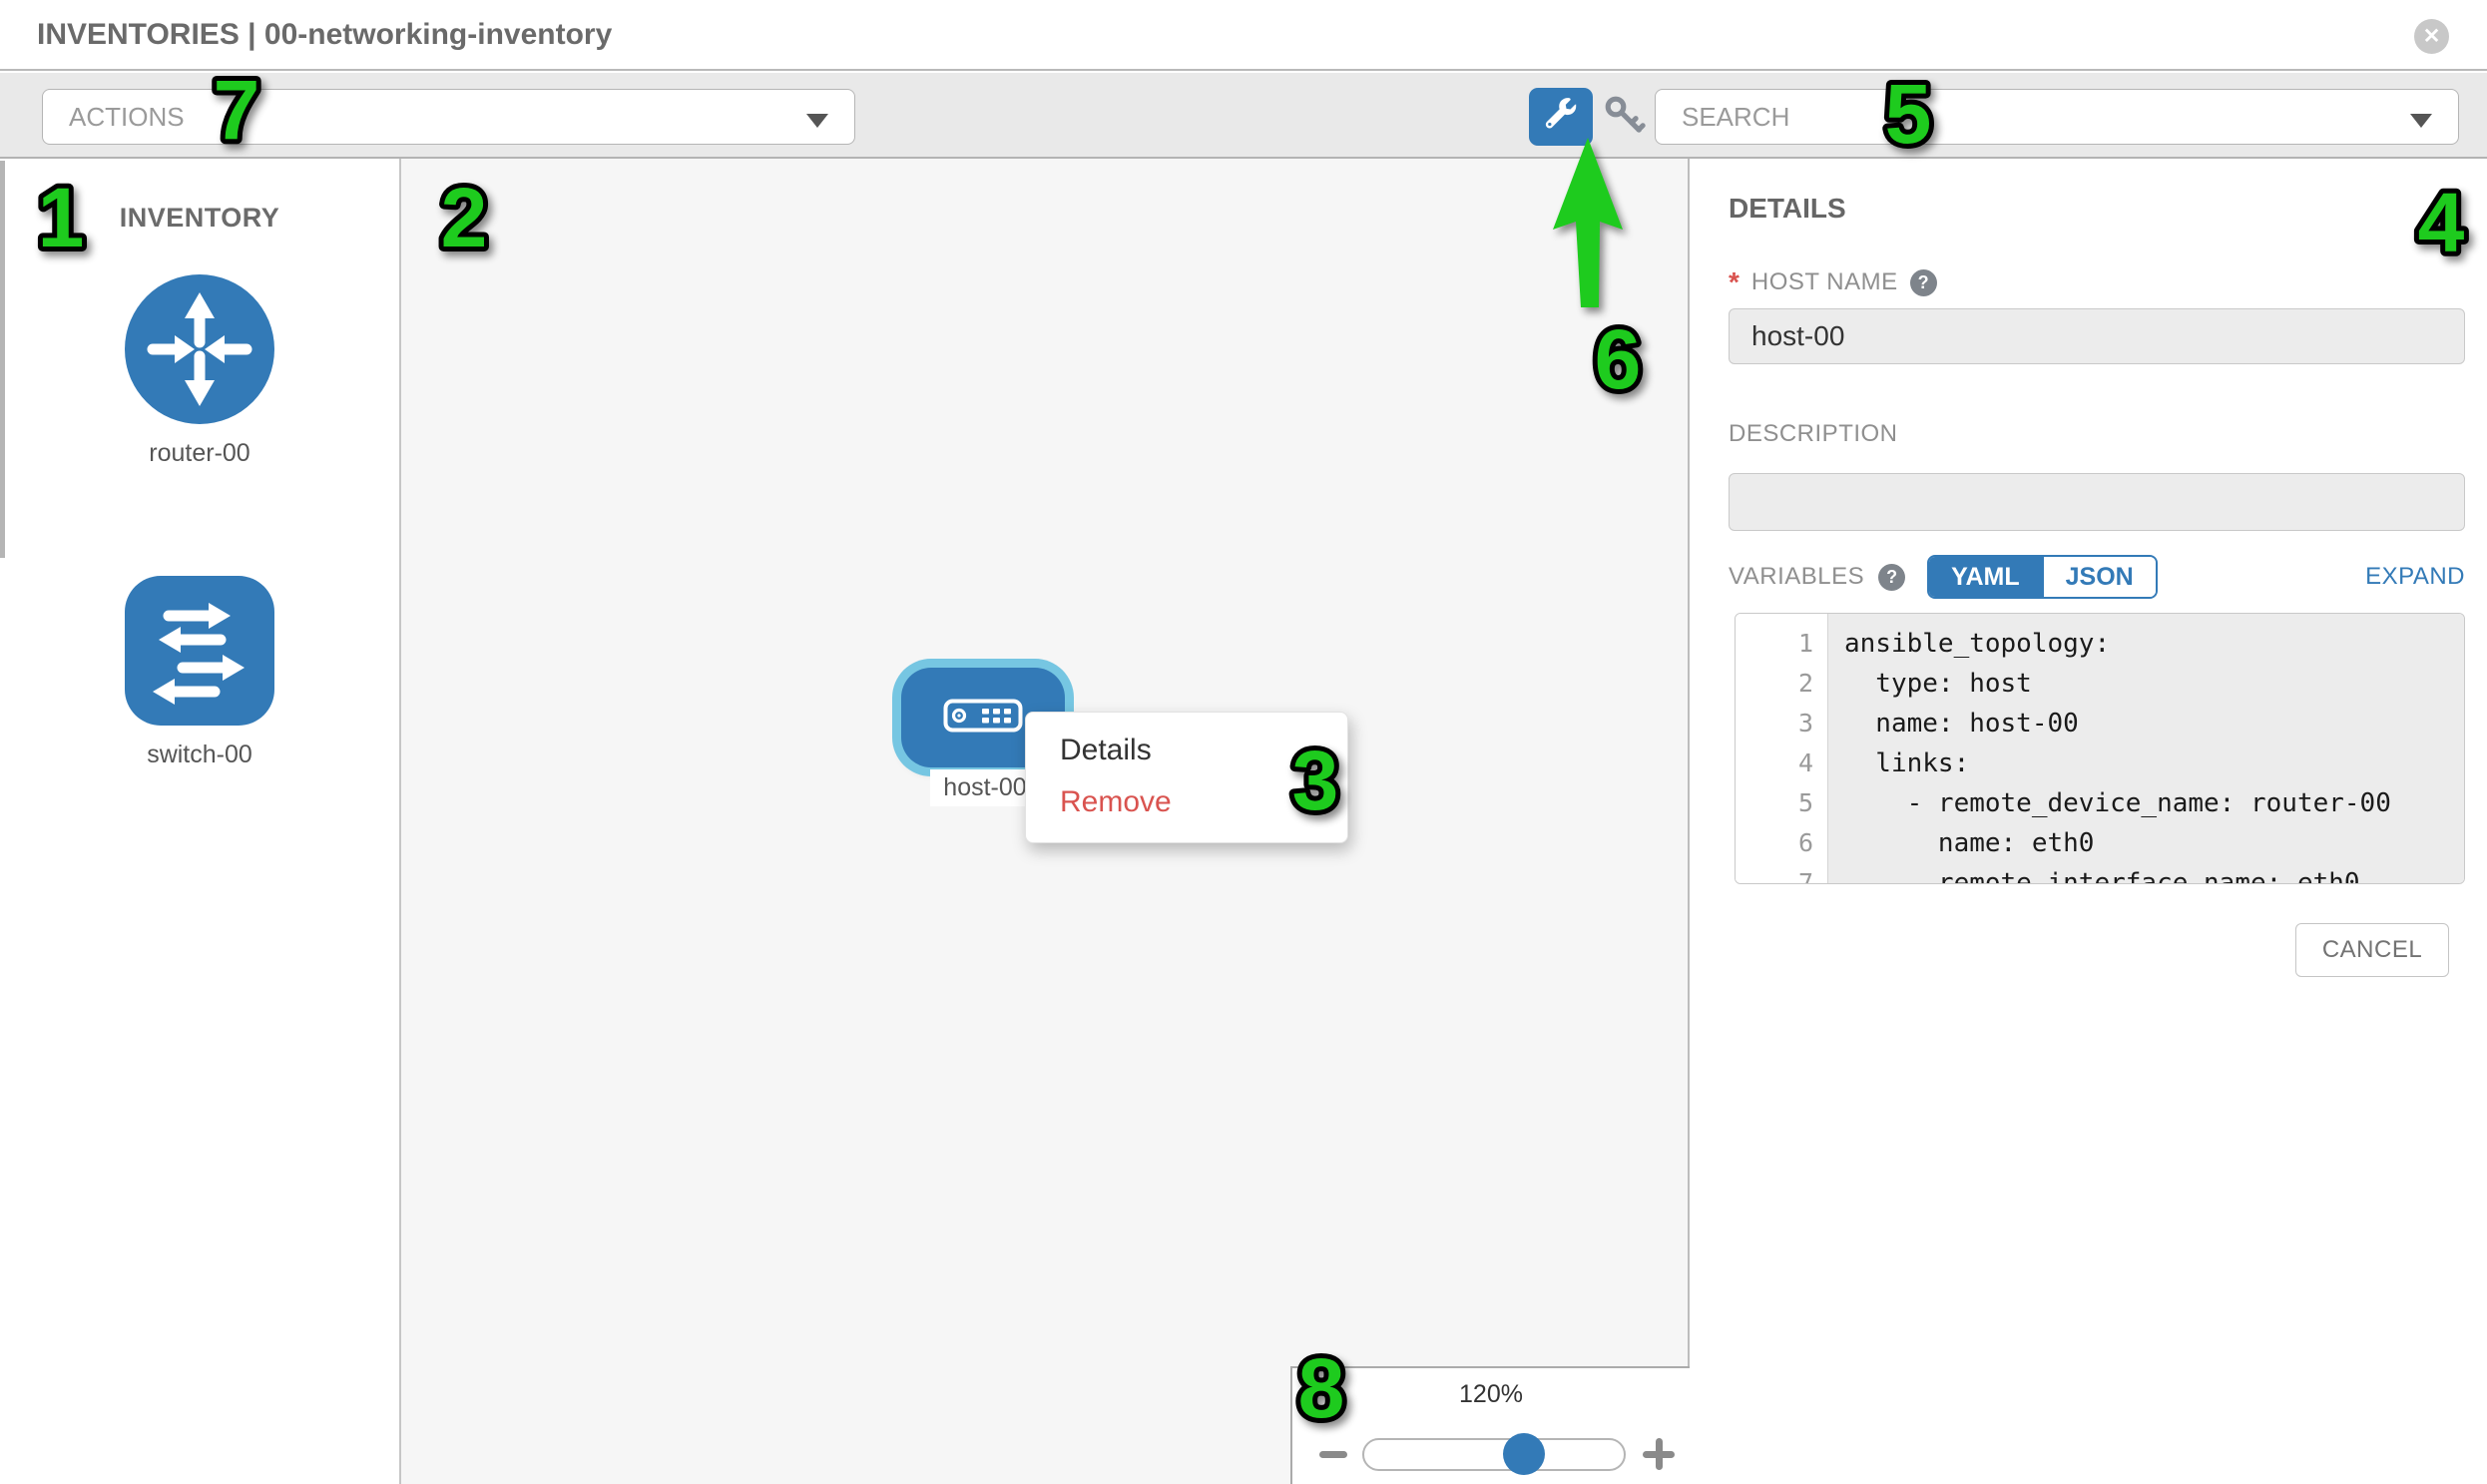 The height and width of the screenshot is (1484, 2487). I want to click on expand-link: EXPAND, so click(2415, 576).